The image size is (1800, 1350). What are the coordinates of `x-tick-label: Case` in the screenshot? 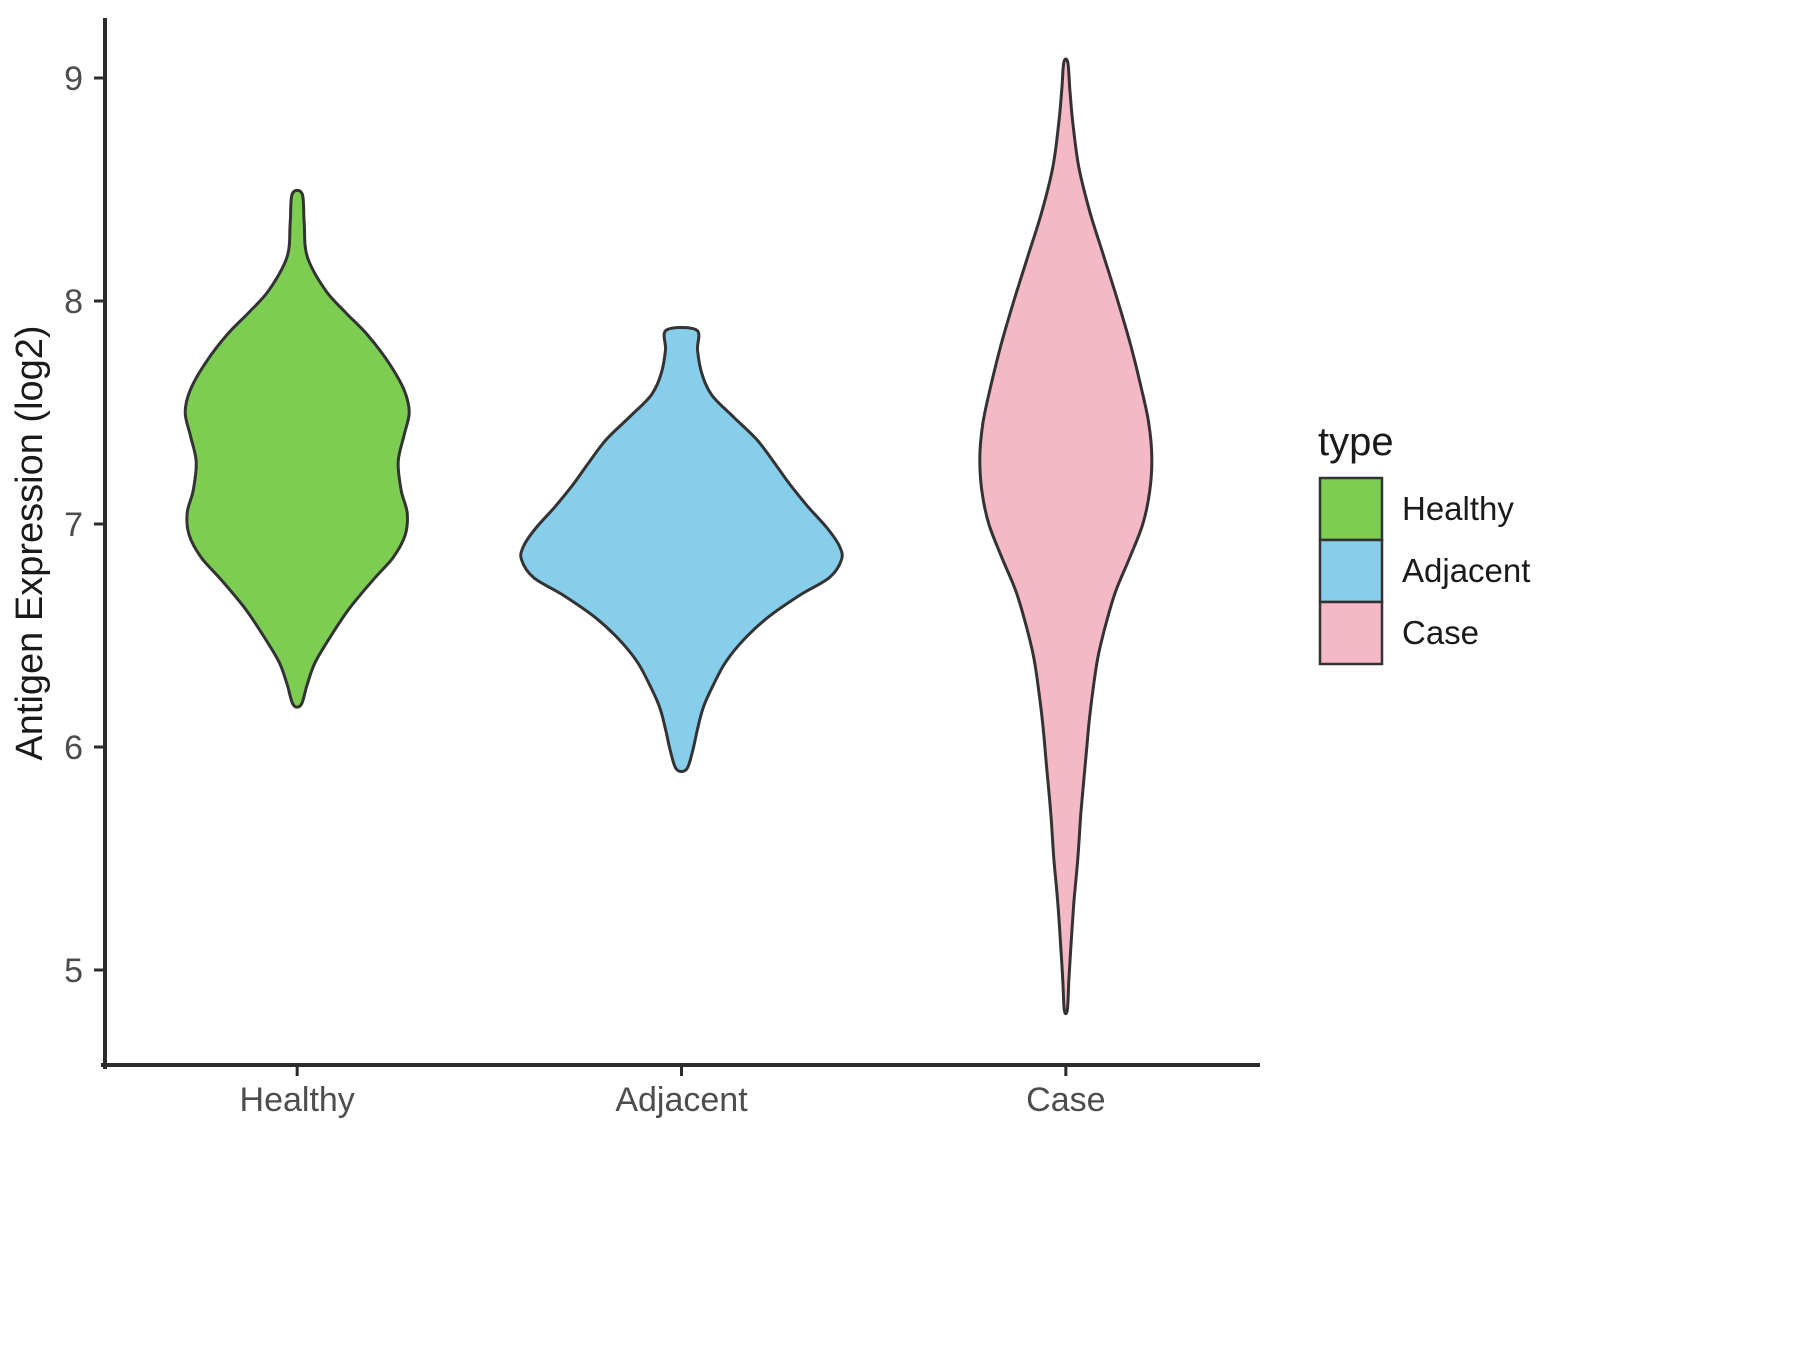 It's located at (1065, 1100).